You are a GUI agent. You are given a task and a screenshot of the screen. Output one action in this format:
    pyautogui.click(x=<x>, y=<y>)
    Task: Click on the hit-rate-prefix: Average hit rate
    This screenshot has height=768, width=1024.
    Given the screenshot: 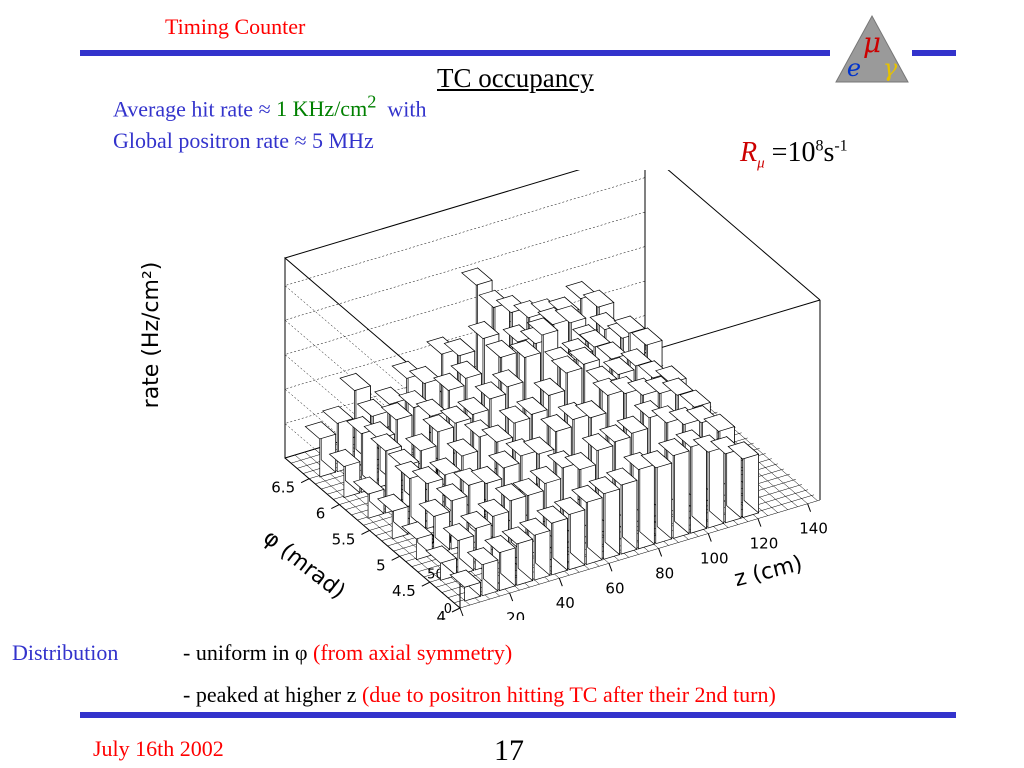 What is the action you would take?
    pyautogui.click(x=183, y=109)
    